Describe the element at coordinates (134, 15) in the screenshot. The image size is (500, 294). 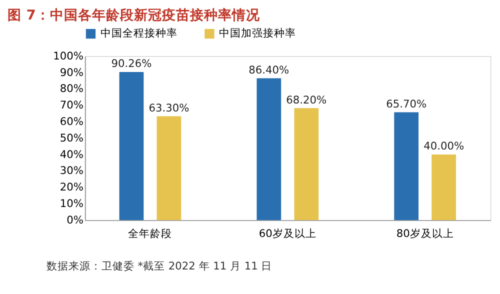
I see `chart-title: 图 7：中国各年龄段新冠疫苗接种率情况` at that location.